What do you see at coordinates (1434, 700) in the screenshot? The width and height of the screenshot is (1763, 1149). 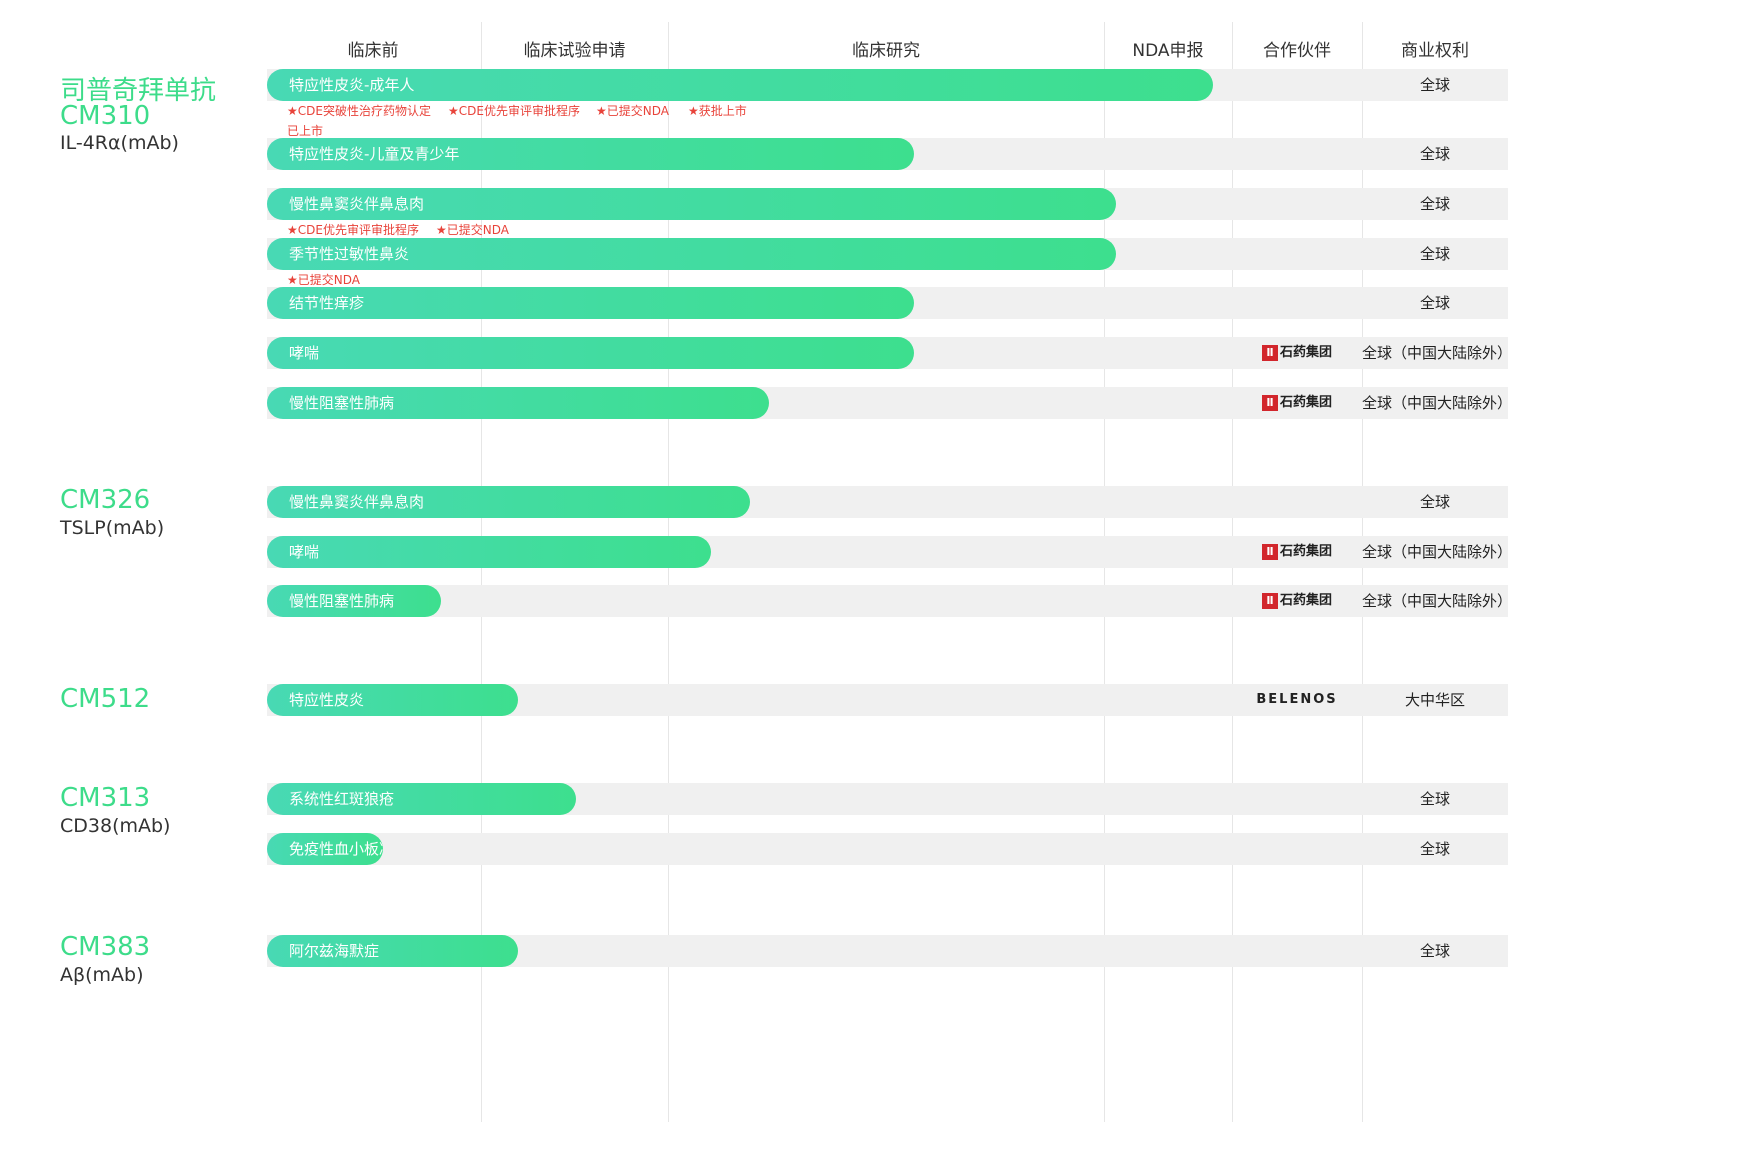 I see `commercial-rights: 大中华区` at bounding box center [1434, 700].